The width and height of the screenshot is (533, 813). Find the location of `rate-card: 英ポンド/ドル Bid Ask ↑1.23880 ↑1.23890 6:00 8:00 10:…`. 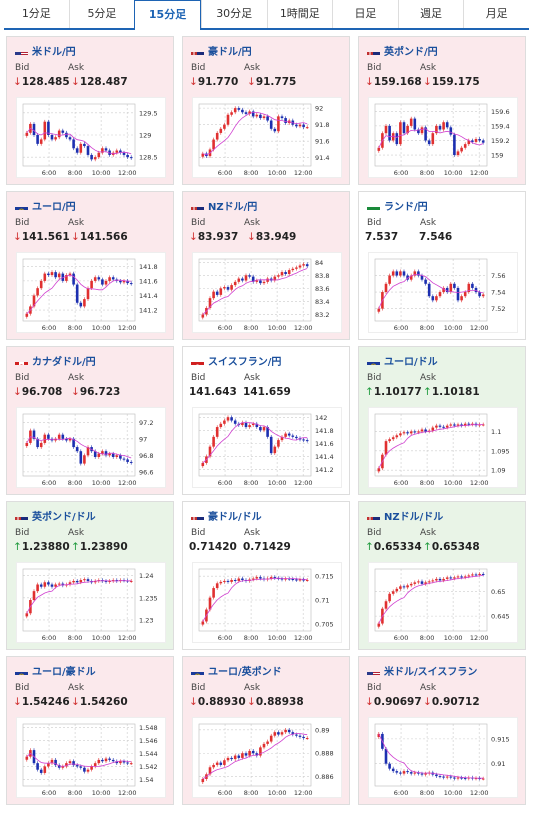

rate-card: 英ポンド/ドル Bid Ask ↑1.23880 ↑1.23890 6:00 8:00 10:… is located at coordinates (90, 575).